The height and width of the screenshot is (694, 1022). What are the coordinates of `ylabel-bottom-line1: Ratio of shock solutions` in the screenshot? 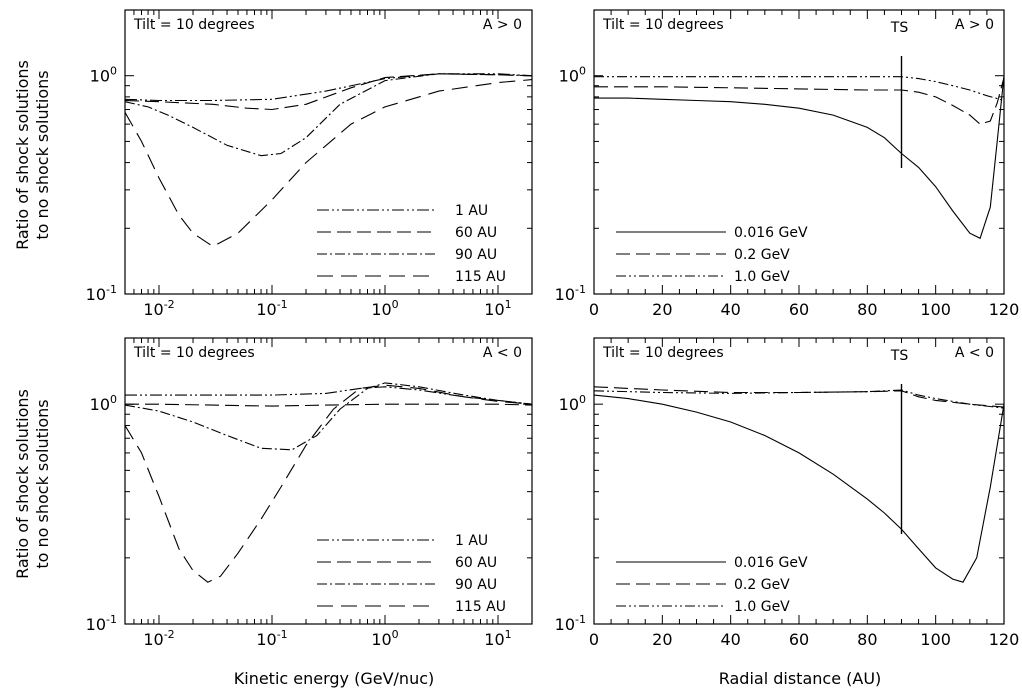 It's located at (22, 484).